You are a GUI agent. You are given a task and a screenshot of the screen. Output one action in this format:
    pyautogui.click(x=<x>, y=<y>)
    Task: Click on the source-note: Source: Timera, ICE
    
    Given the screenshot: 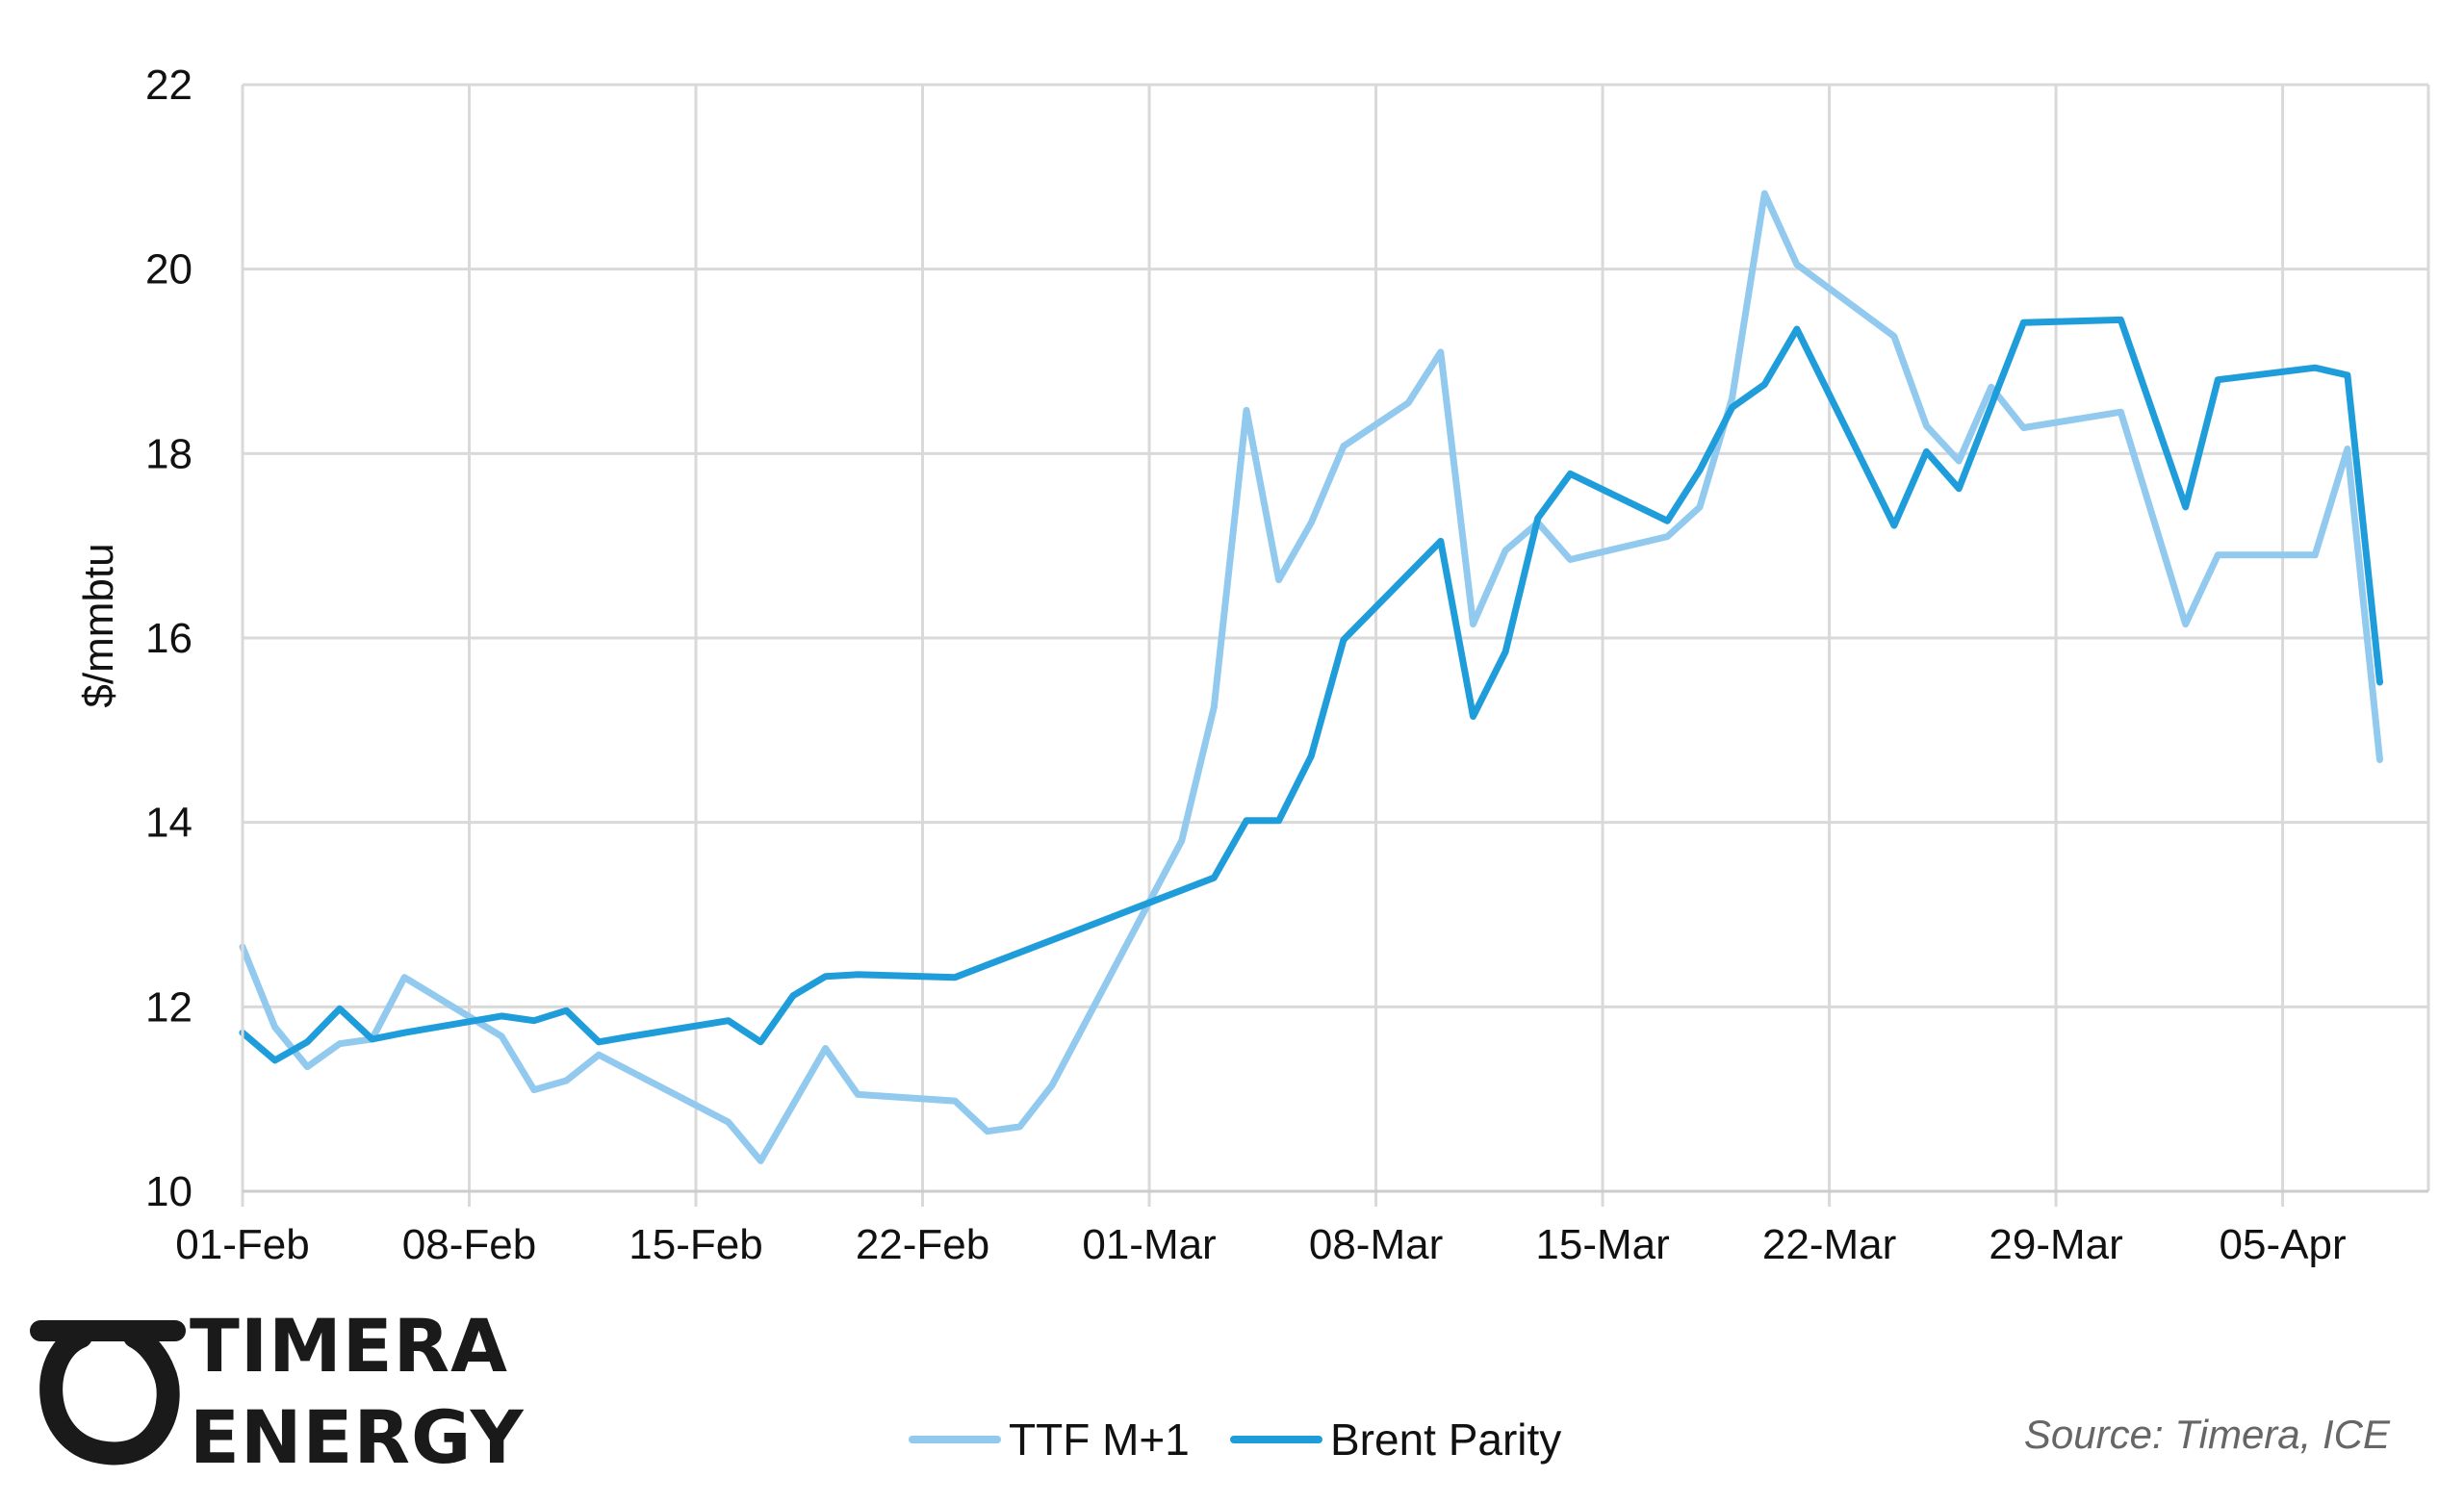 What is the action you would take?
    pyautogui.click(x=2207, y=1435)
    